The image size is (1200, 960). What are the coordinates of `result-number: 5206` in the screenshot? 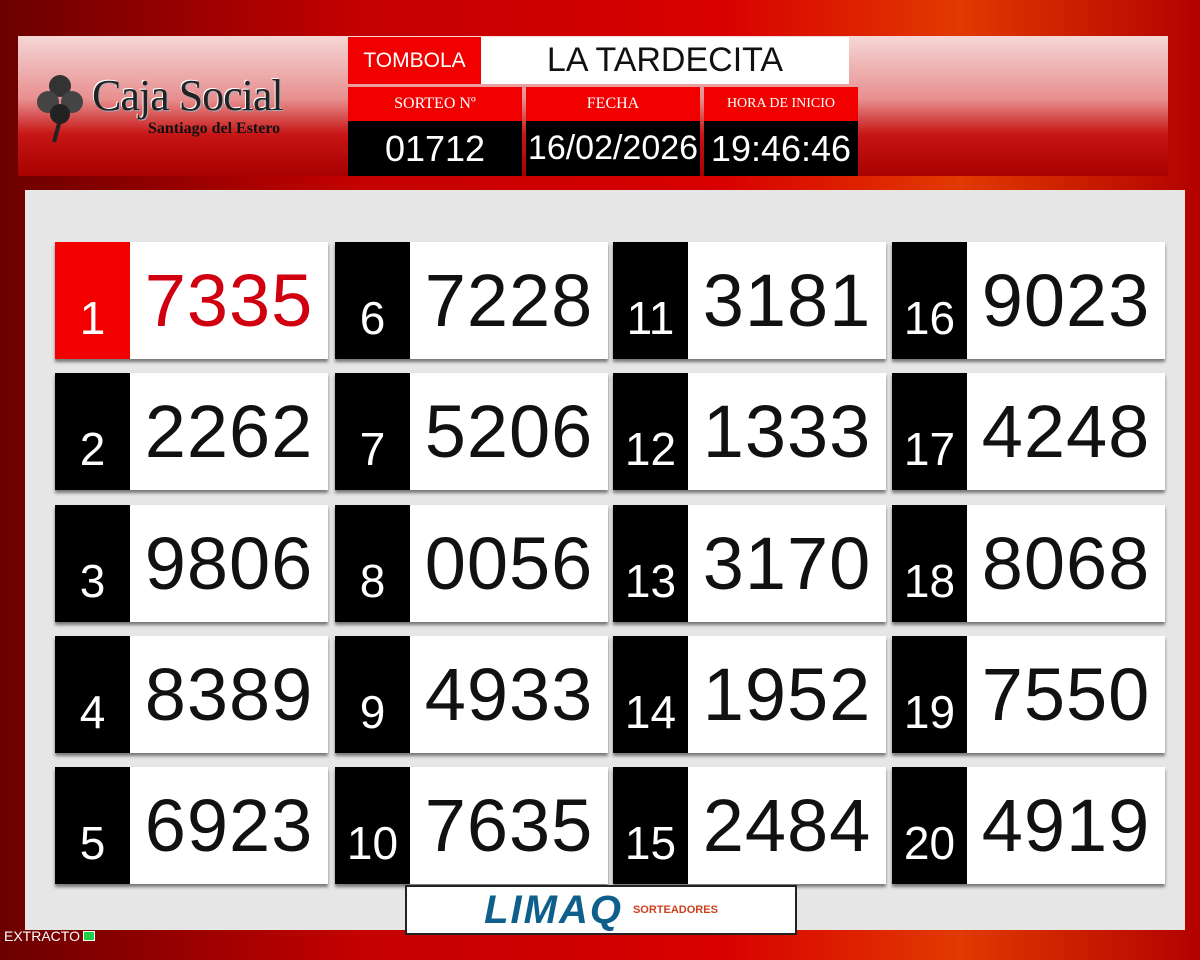 It's located at (509, 431).